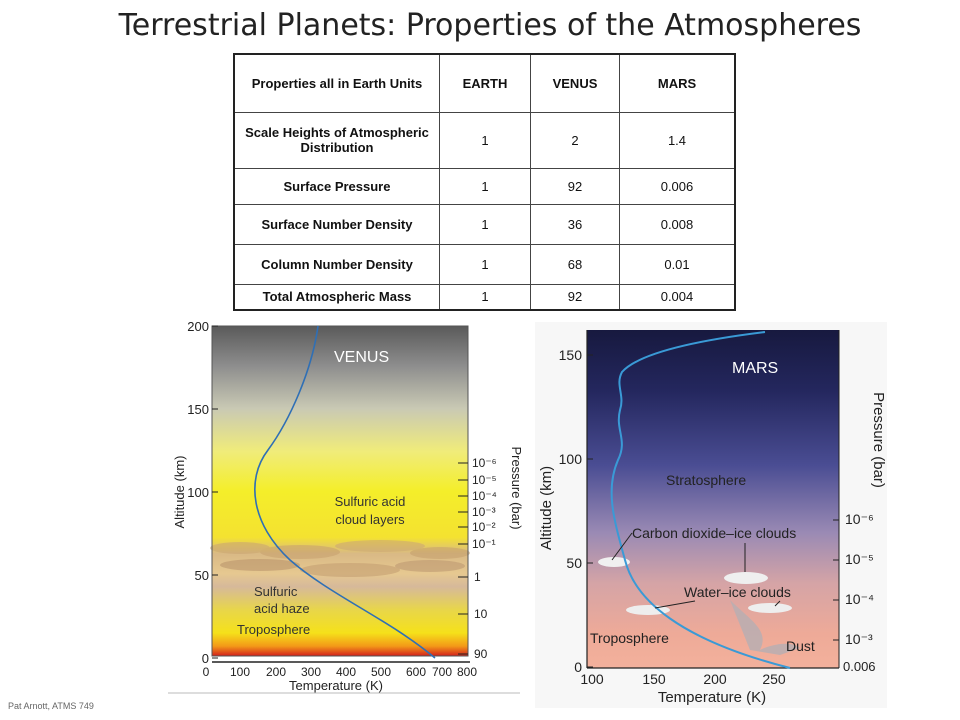 The width and height of the screenshot is (960, 720). I want to click on header-earth: EARTH, so click(485, 83).